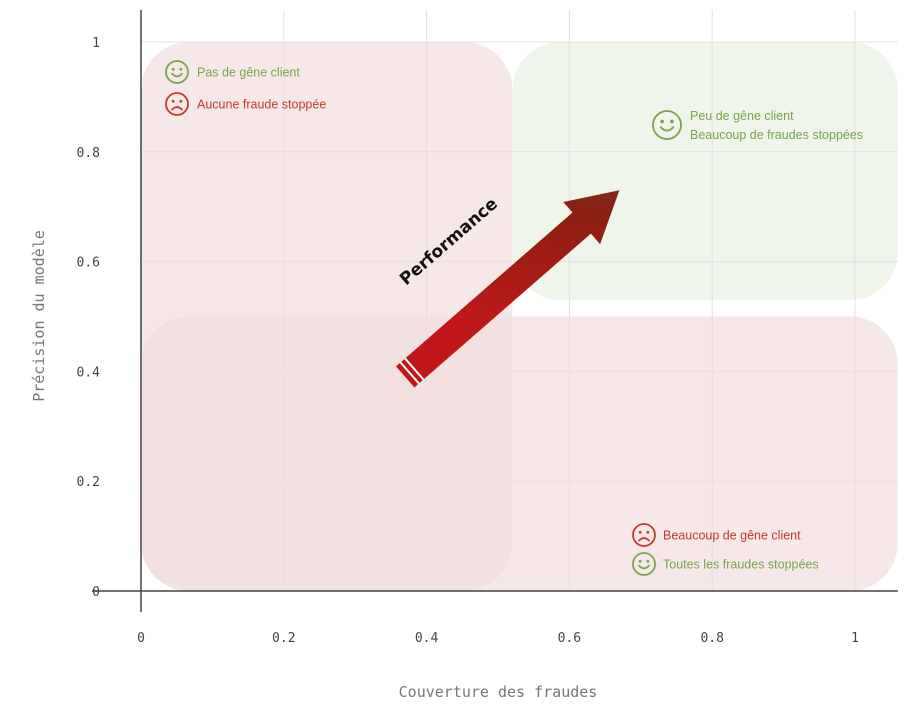  I want to click on annotation-text: Beaucoup de gêne client, so click(732, 536).